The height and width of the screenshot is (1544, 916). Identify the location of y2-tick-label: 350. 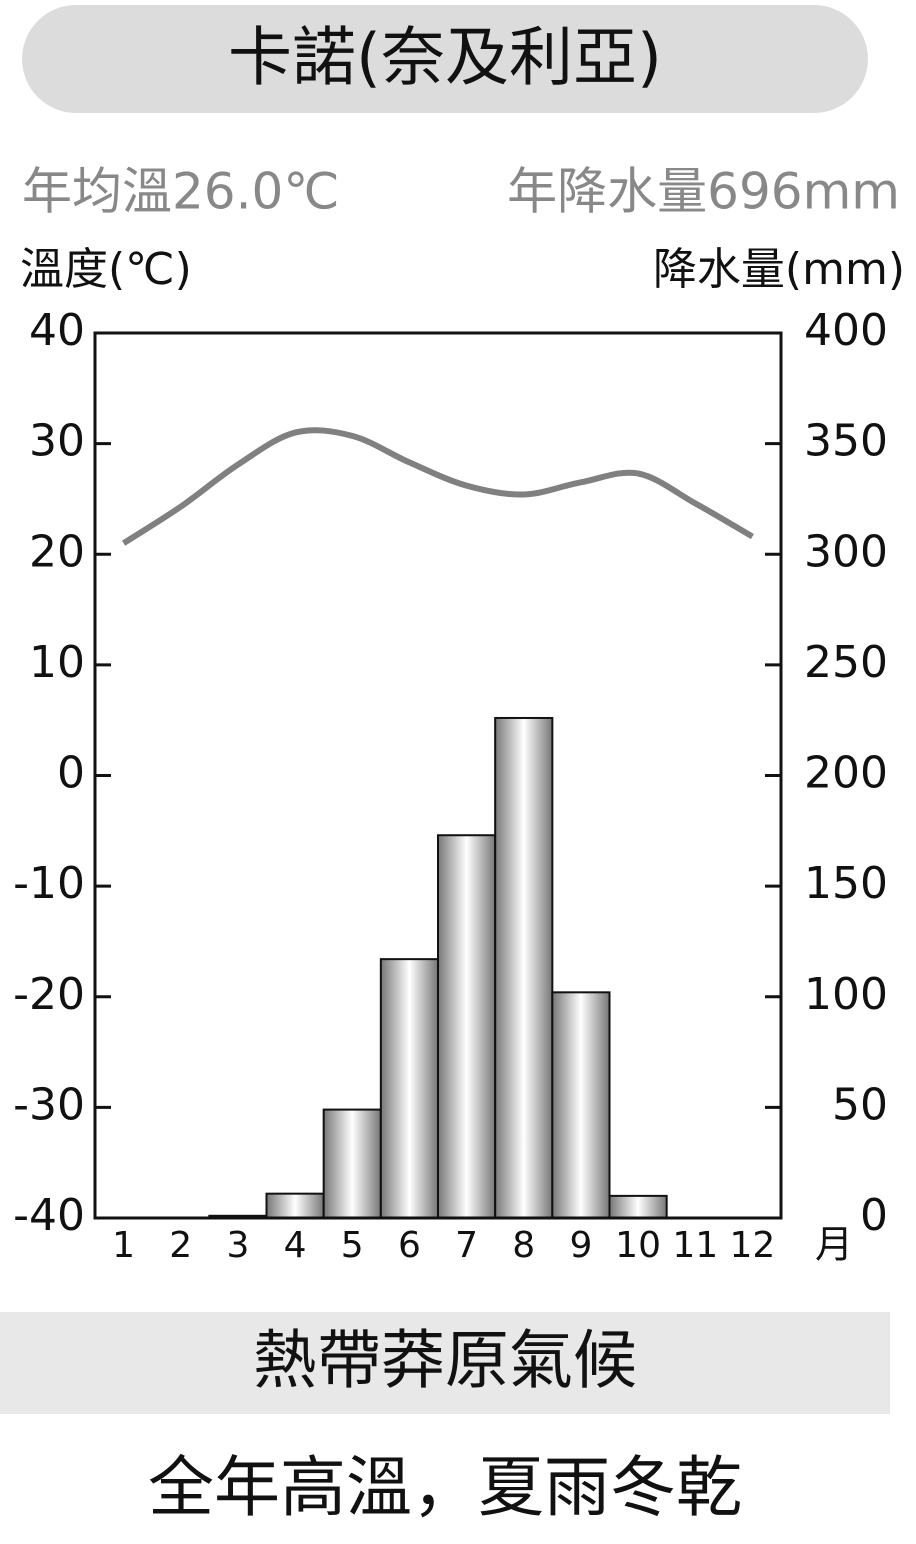
(846, 441).